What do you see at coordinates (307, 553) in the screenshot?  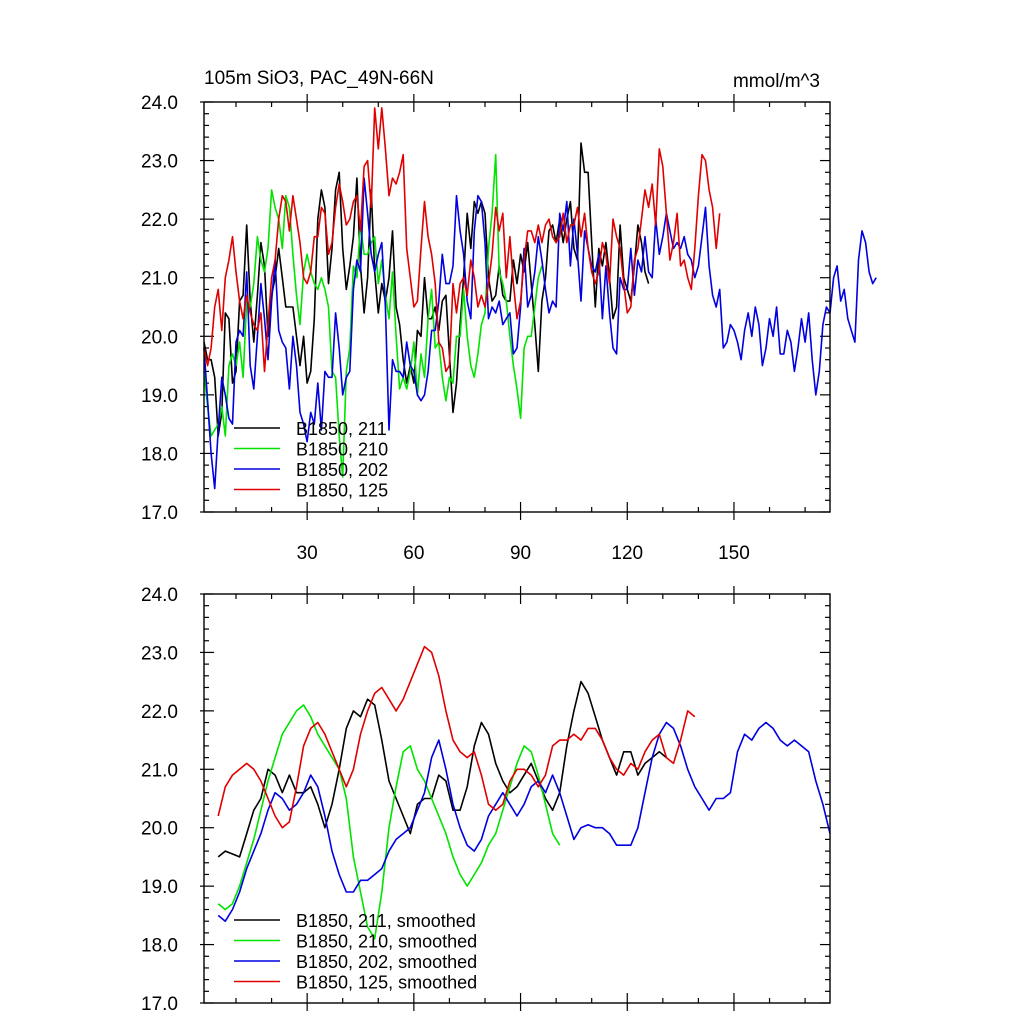 I see `x-tick-label: 30` at bounding box center [307, 553].